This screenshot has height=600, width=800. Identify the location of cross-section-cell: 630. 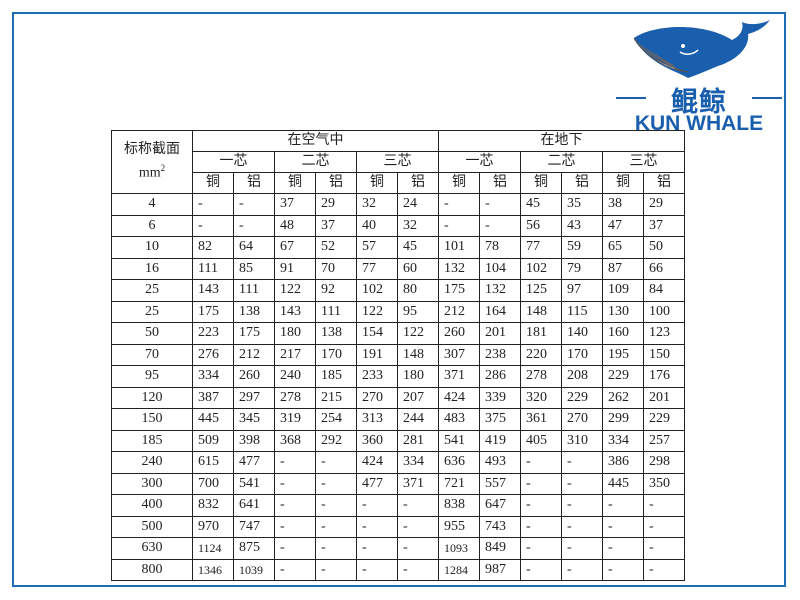
(152, 548).